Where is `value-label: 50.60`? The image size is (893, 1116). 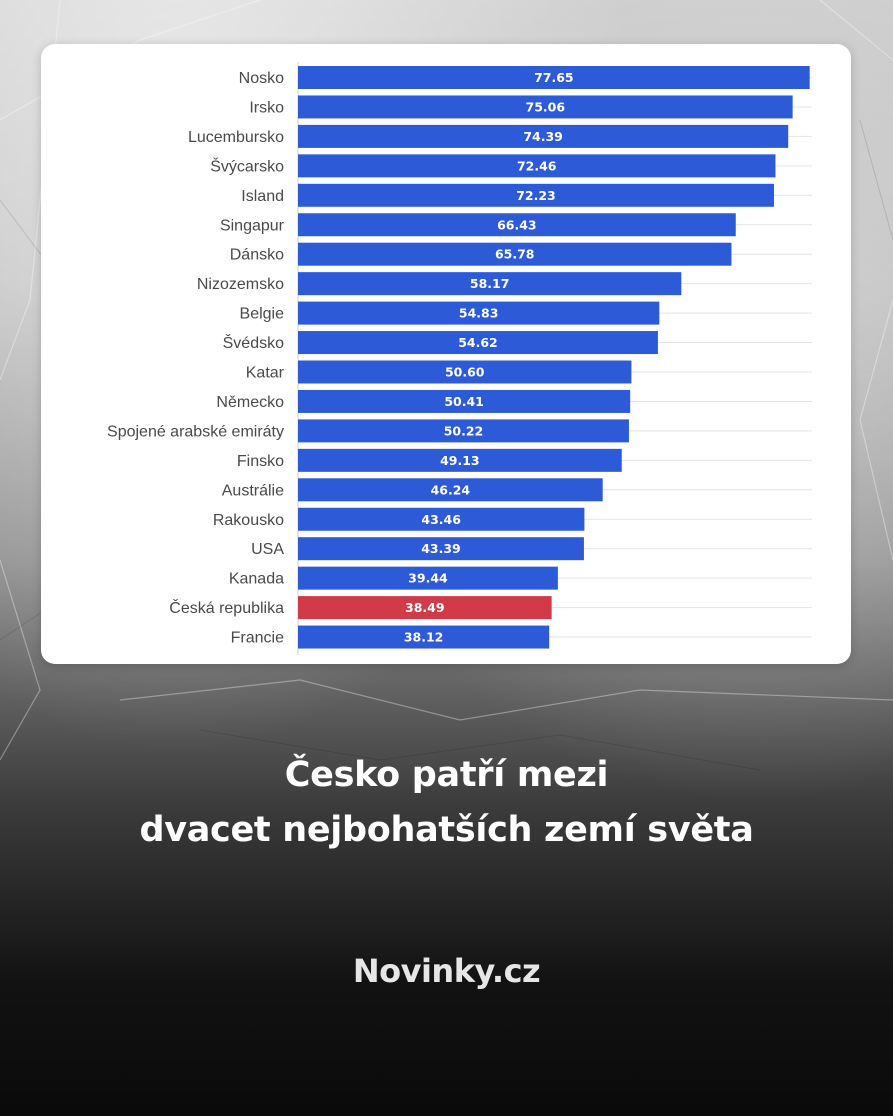
value-label: 50.60 is located at coordinates (465, 372).